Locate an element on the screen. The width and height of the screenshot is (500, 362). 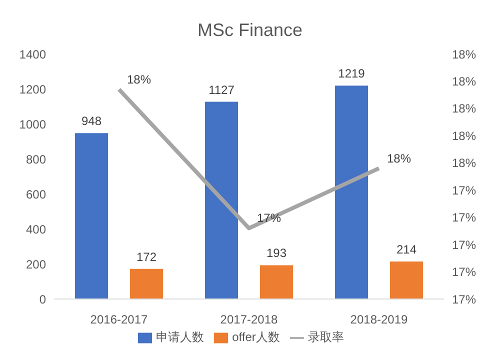
data-label: 1219 is located at coordinates (352, 73).